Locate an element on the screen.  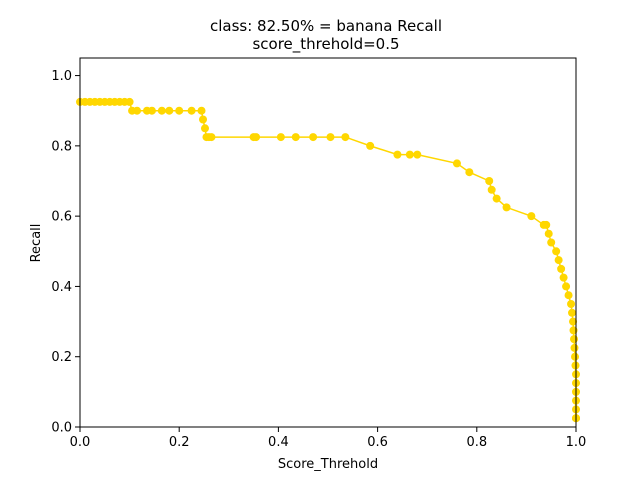
x-tick-label: 0.6 is located at coordinates (377, 442).